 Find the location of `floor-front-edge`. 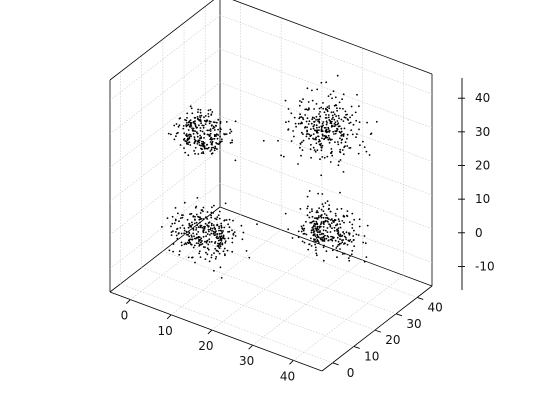

floor-front-edge is located at coordinates (216, 331).